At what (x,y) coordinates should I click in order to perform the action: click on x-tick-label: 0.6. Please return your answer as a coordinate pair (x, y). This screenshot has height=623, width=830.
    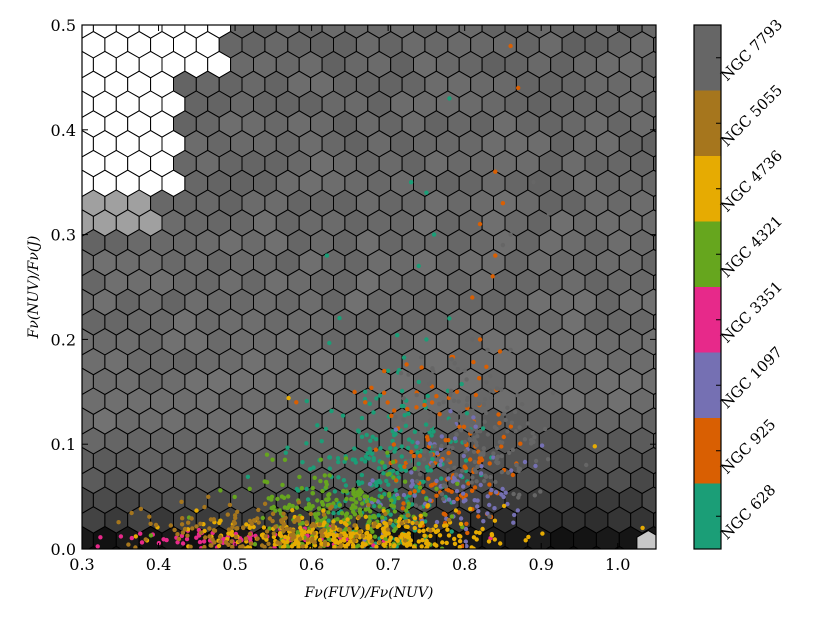
    Looking at the image, I should click on (311, 564).